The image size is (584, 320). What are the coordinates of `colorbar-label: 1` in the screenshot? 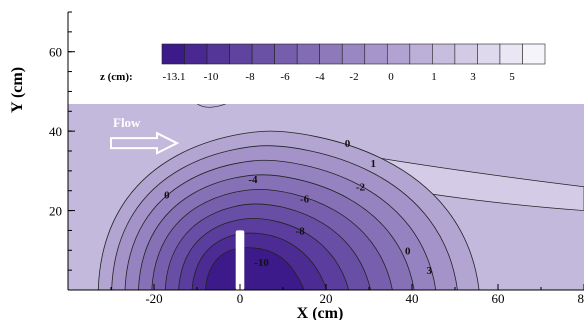 It's located at (434, 77).